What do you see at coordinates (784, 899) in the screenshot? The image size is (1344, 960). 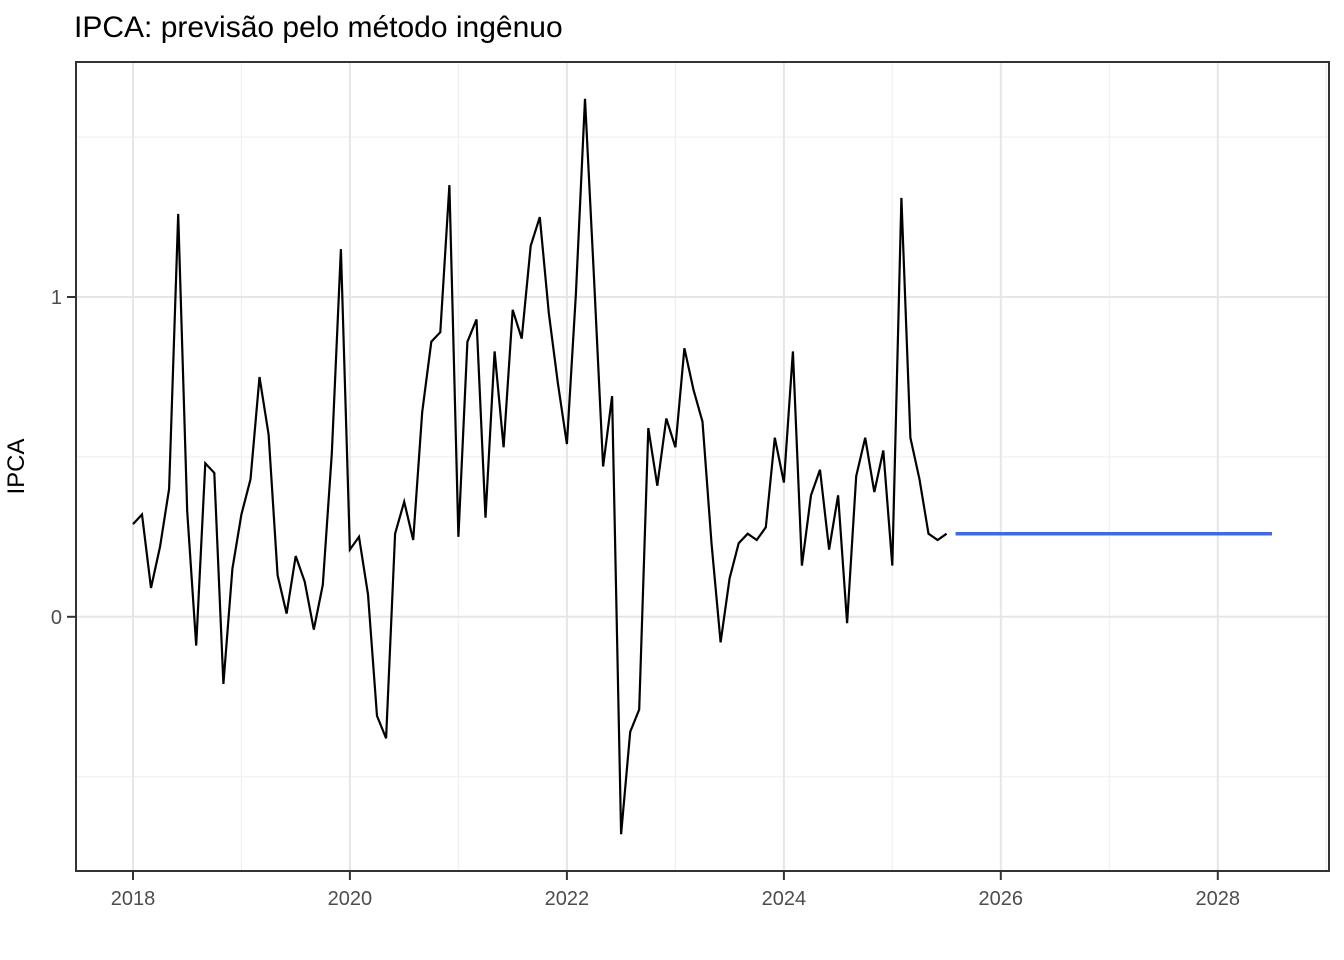 I see `x-tick-label: 2024` at bounding box center [784, 899].